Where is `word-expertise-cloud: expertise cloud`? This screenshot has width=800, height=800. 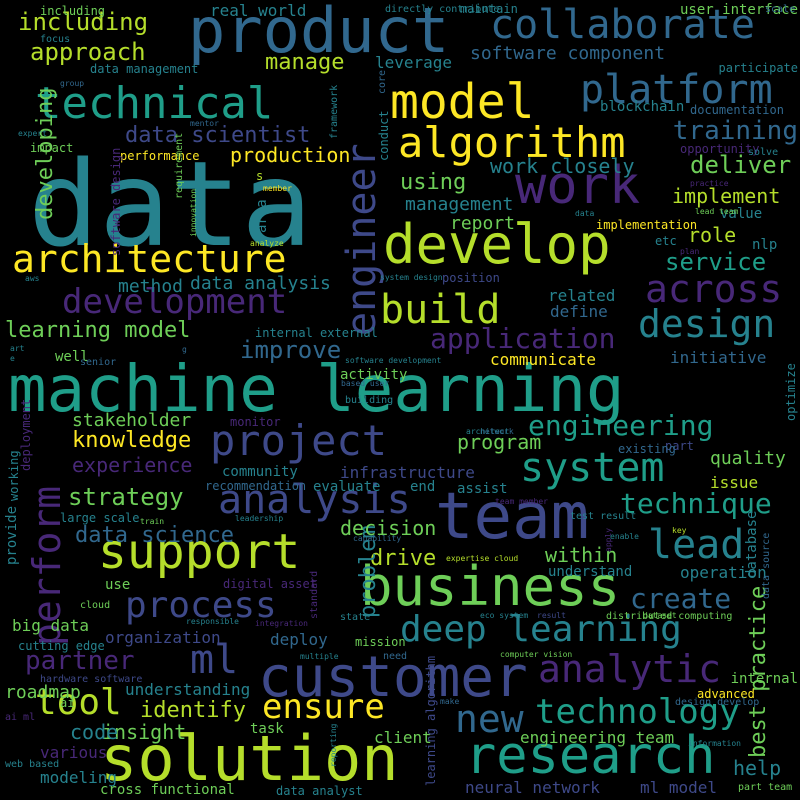
word-expertise-cloud: expertise cloud is located at coordinates (482, 558).